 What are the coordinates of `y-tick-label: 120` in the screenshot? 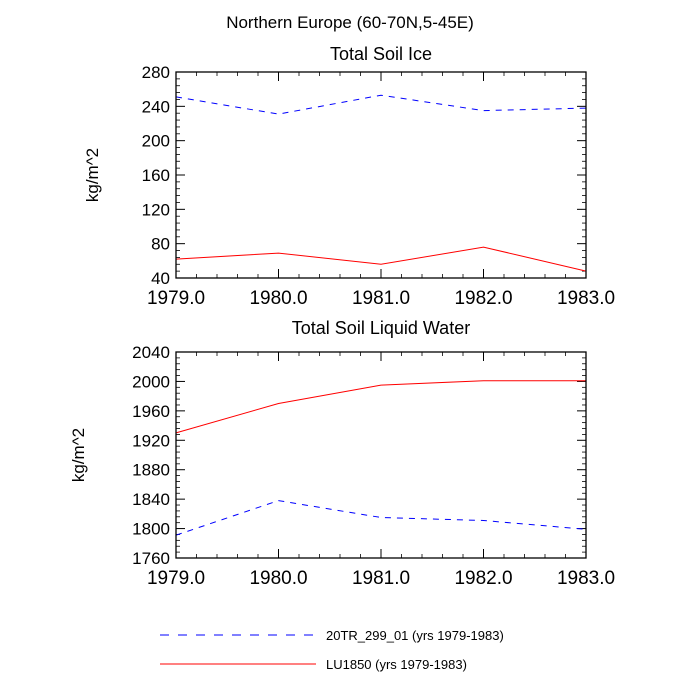 It's located at (156, 209).